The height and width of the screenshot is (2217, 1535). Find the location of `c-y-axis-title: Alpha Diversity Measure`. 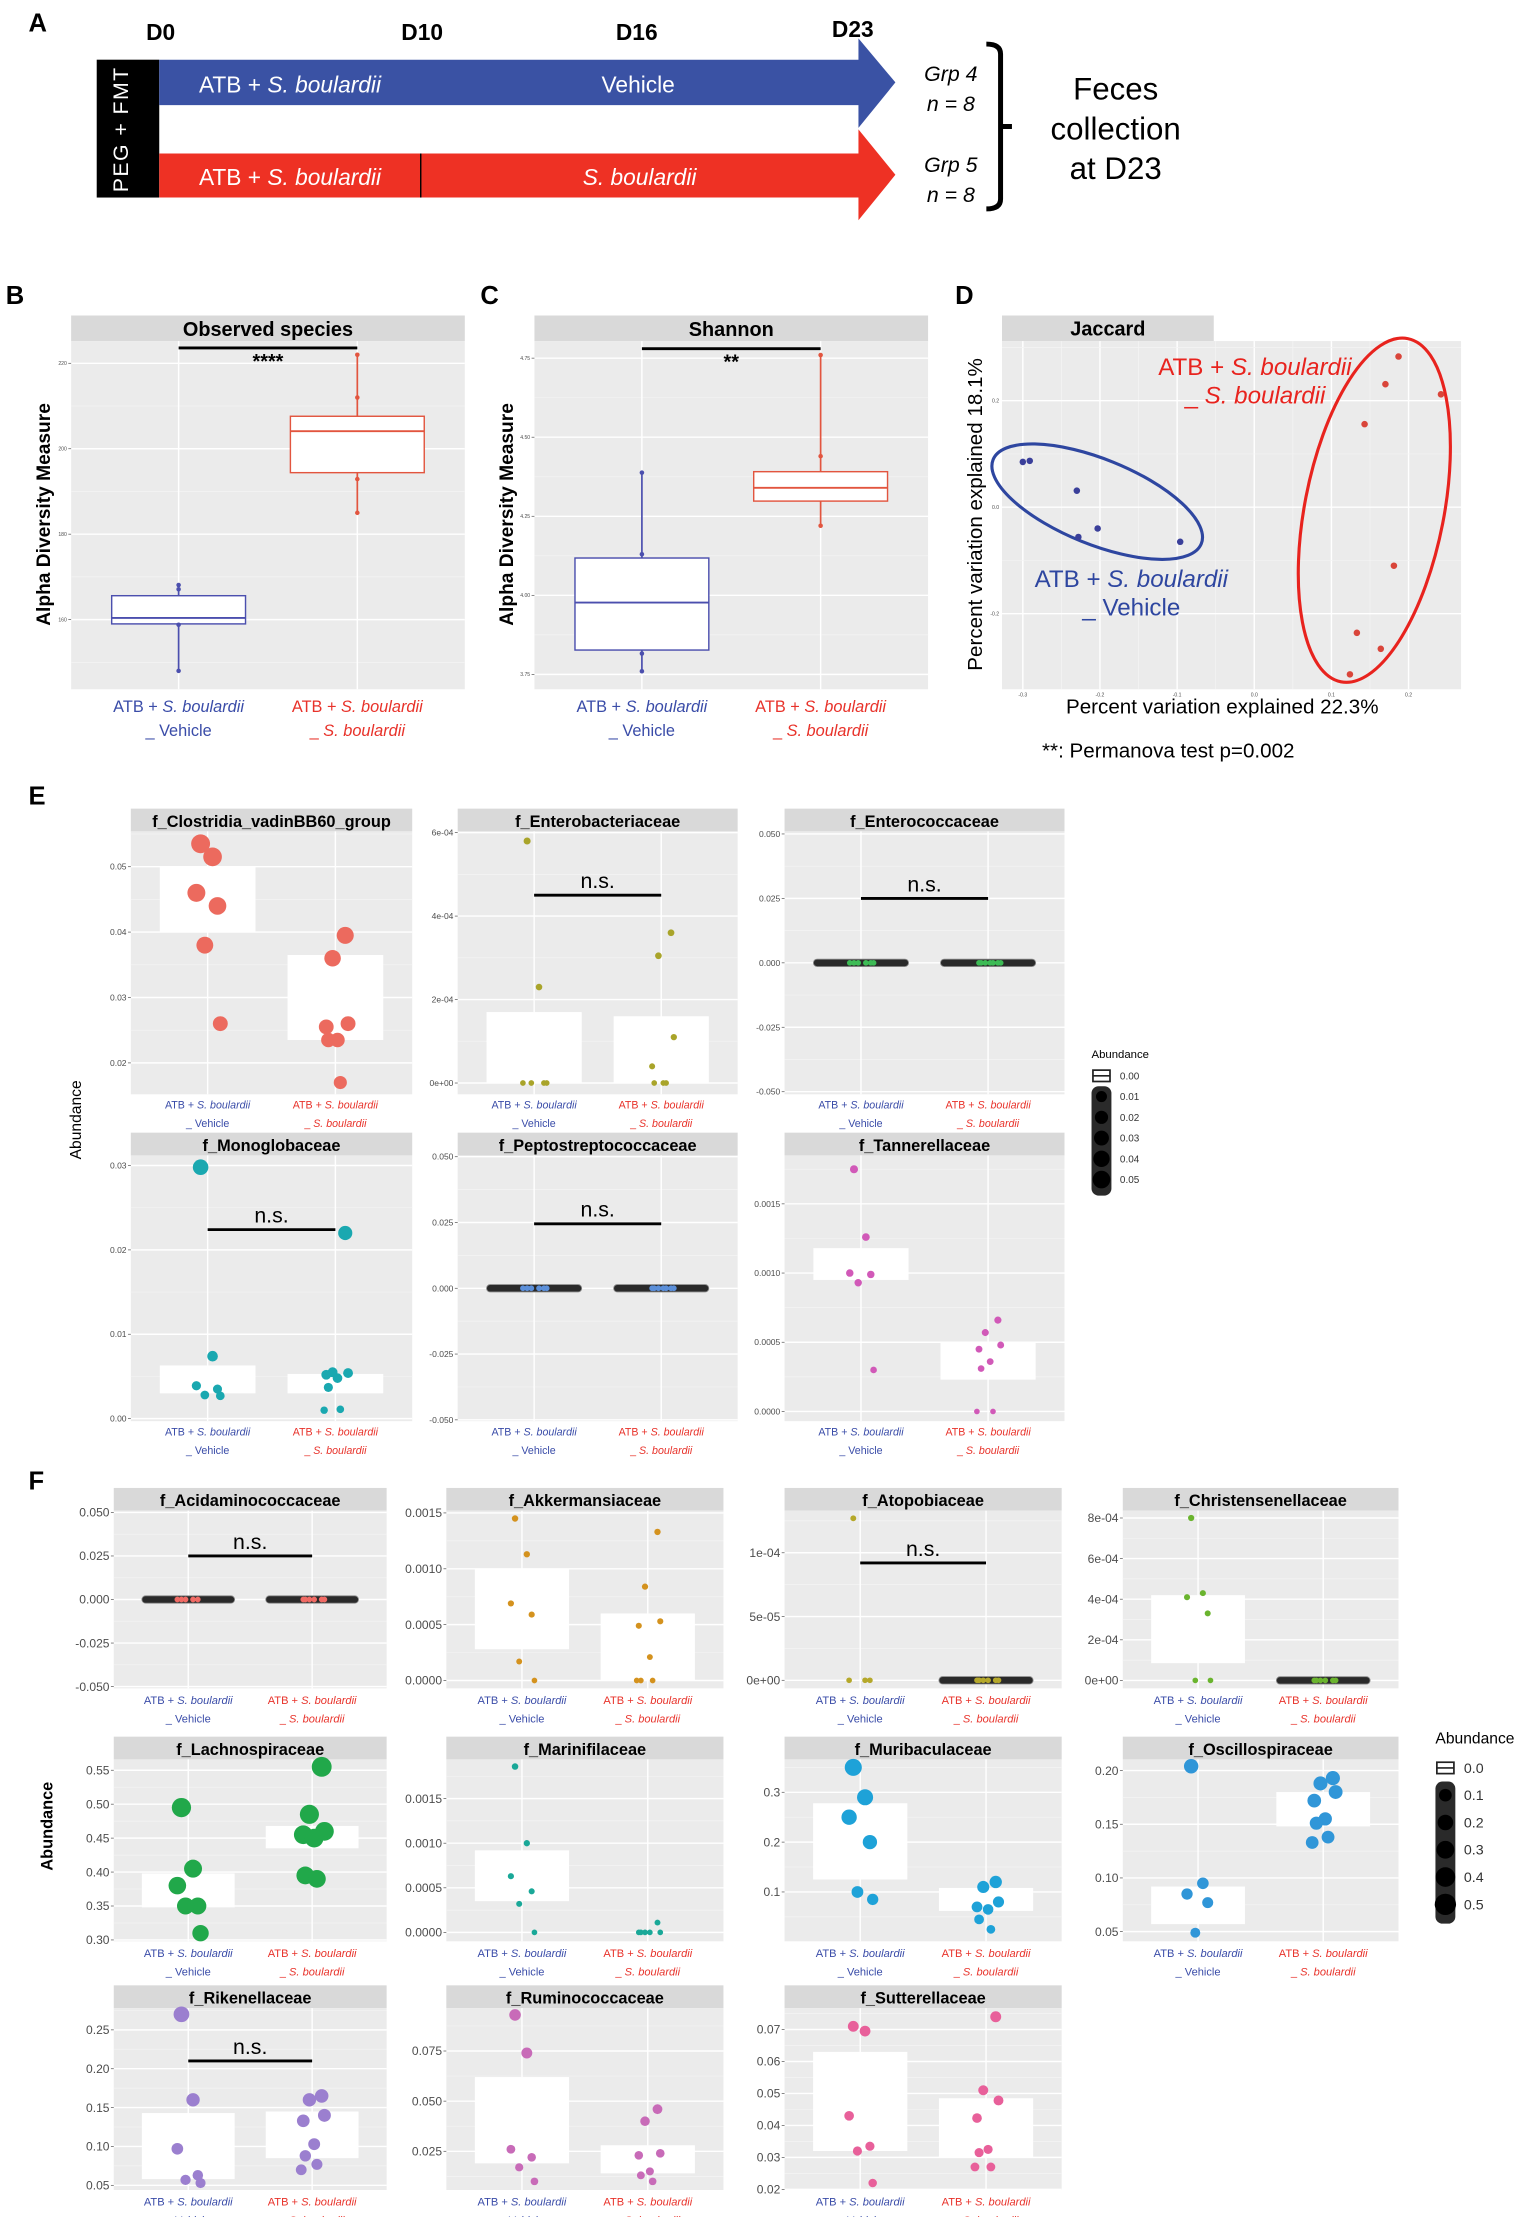

c-y-axis-title: Alpha Diversity Measure is located at coordinates (507, 514).